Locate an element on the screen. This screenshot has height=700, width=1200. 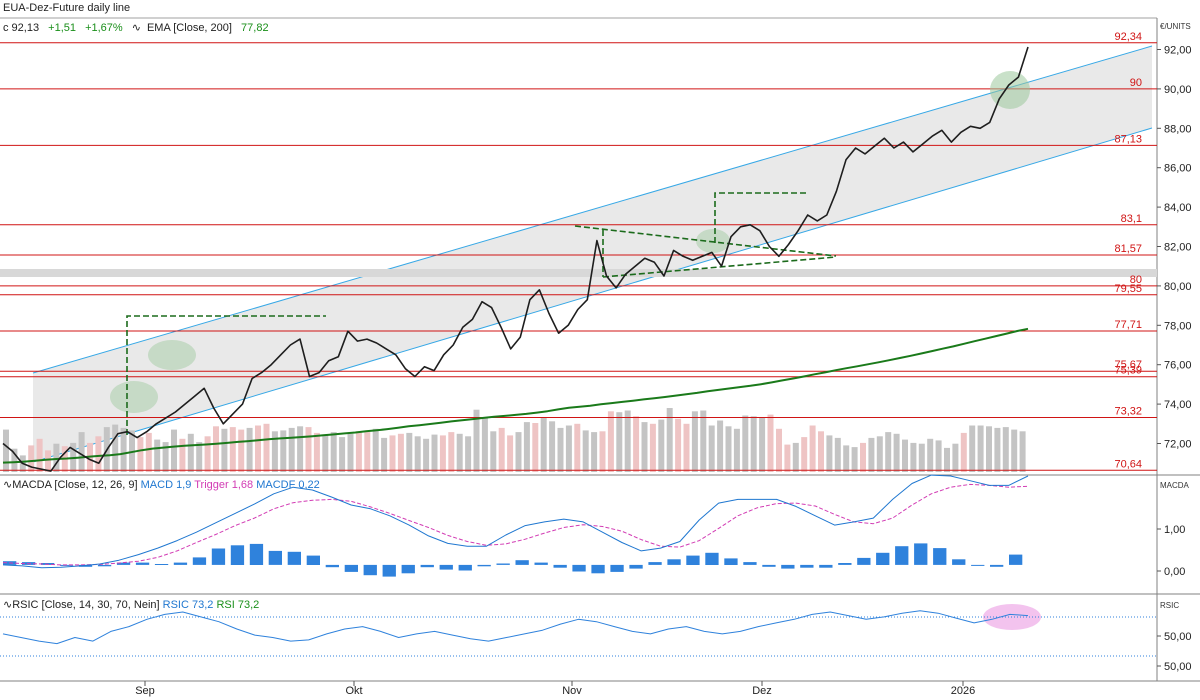
macd-value: MACD 1,9 is located at coordinates (166, 485).